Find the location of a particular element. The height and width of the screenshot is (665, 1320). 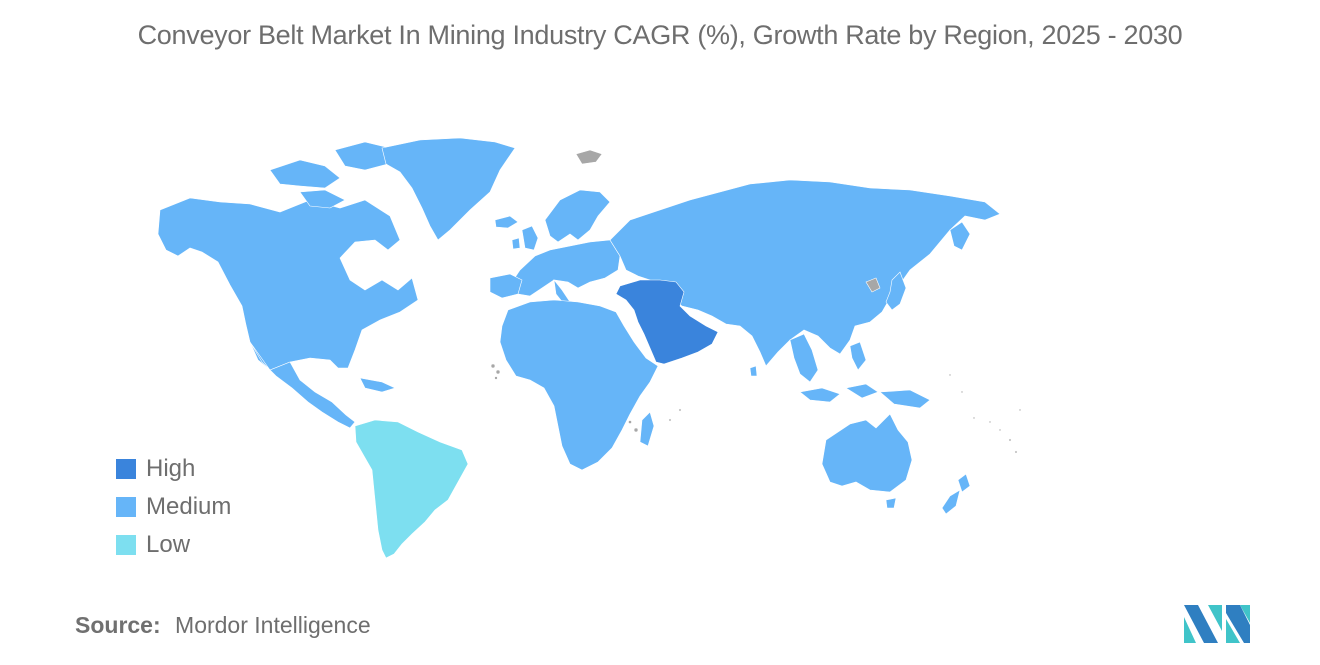

legend-item-medium: Medium is located at coordinates (173, 507).